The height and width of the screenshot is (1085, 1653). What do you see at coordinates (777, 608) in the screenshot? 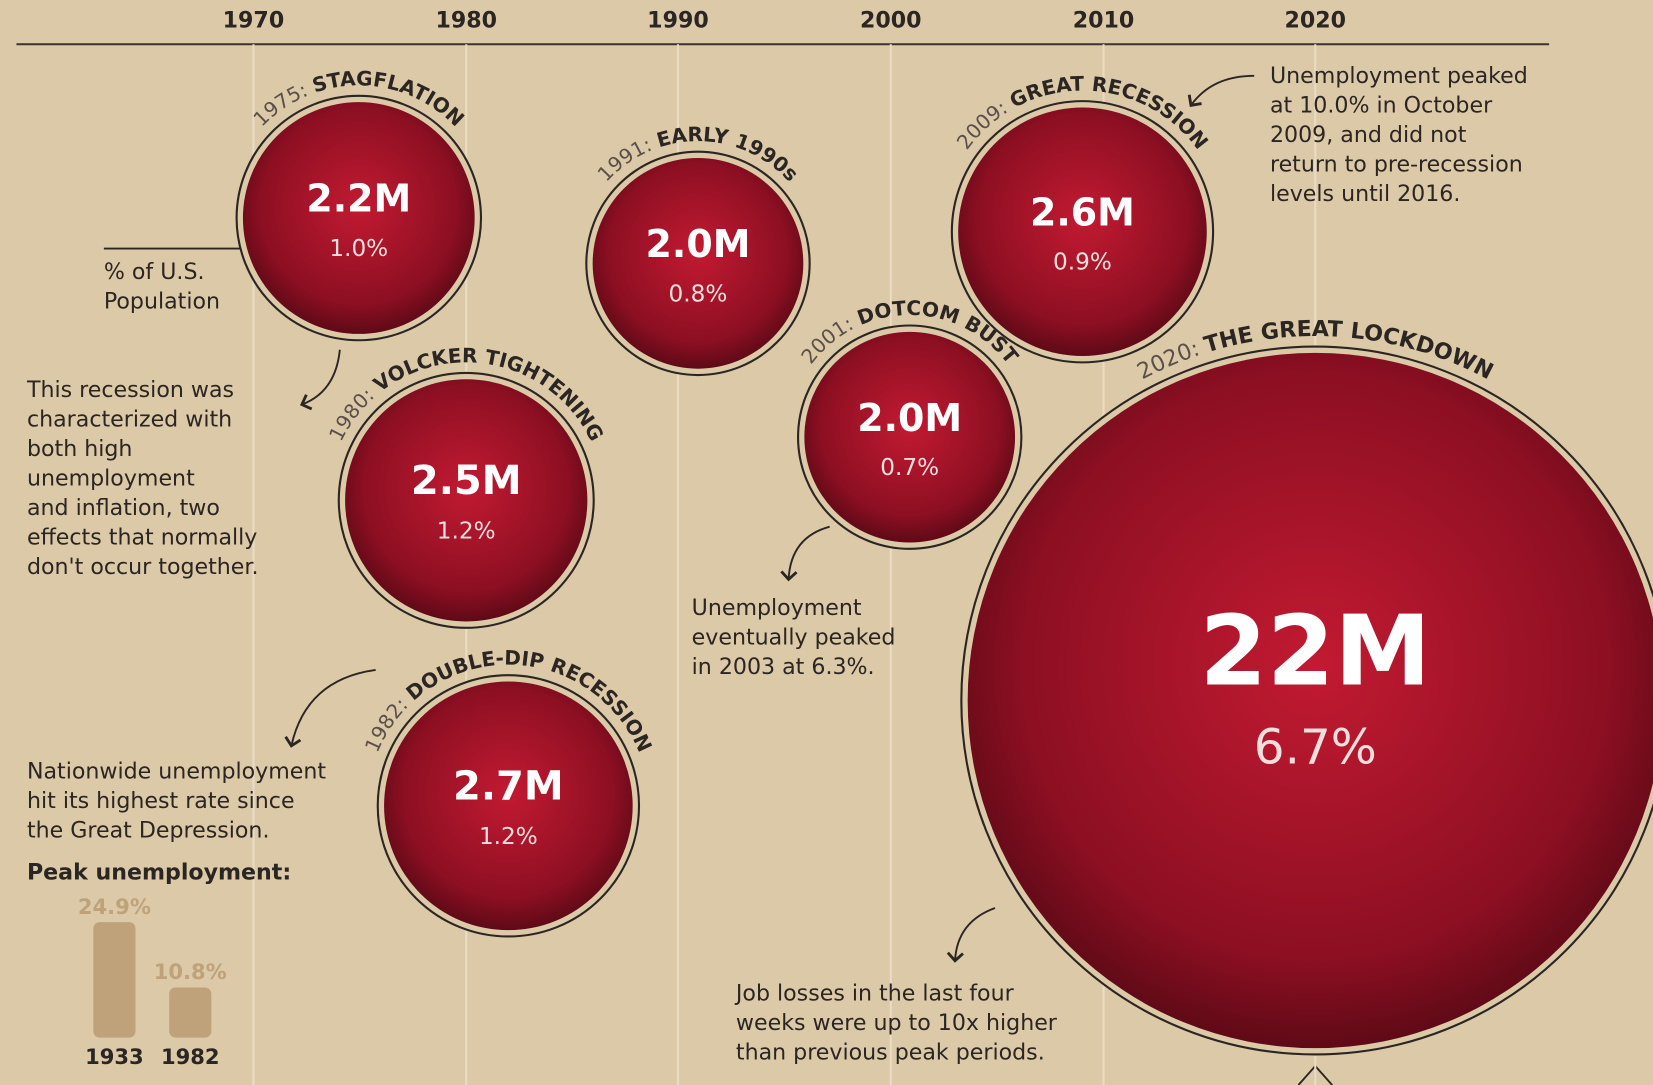
I see `annotation-line: Unemployment` at bounding box center [777, 608].